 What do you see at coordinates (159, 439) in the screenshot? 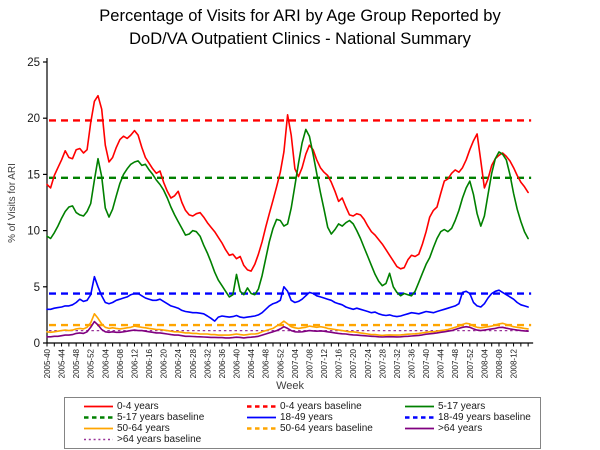
I see `legend-label: >64 years baseline` at bounding box center [159, 439].